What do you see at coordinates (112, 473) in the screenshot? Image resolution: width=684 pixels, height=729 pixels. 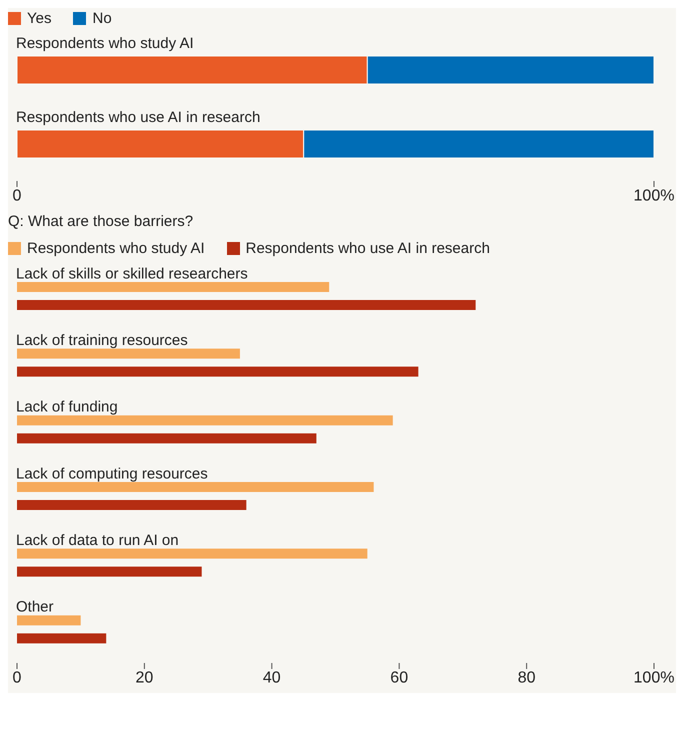 I see `y-tick-label: Lack of computing resources` at bounding box center [112, 473].